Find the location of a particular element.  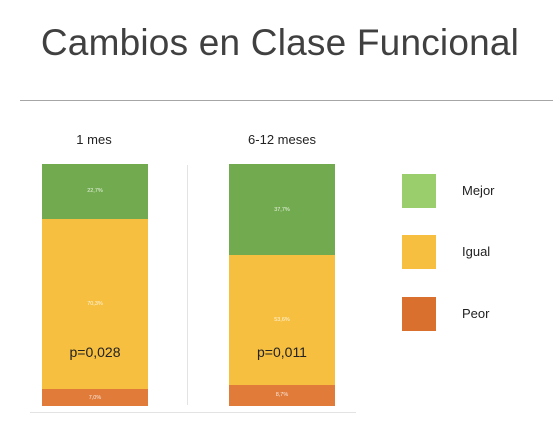

bar-6-12-meses: 8,7% 53,6% 37,7% is located at coordinates (282, 285).